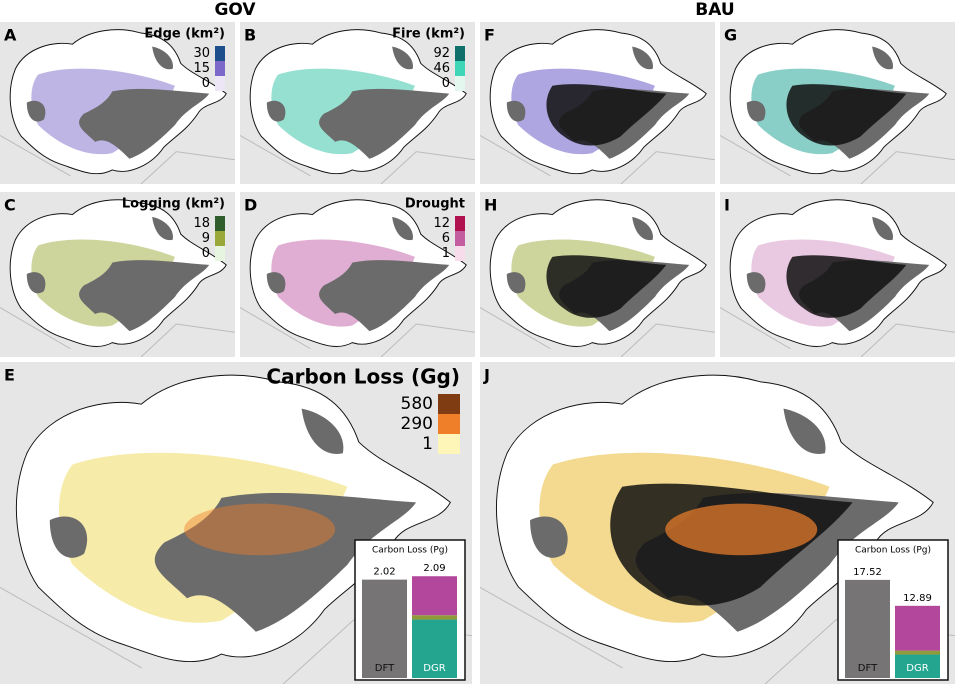 The height and width of the screenshot is (688, 955). What do you see at coordinates (173, 204) in the screenshot?
I see `legend-title: Logging (km²)` at bounding box center [173, 204].